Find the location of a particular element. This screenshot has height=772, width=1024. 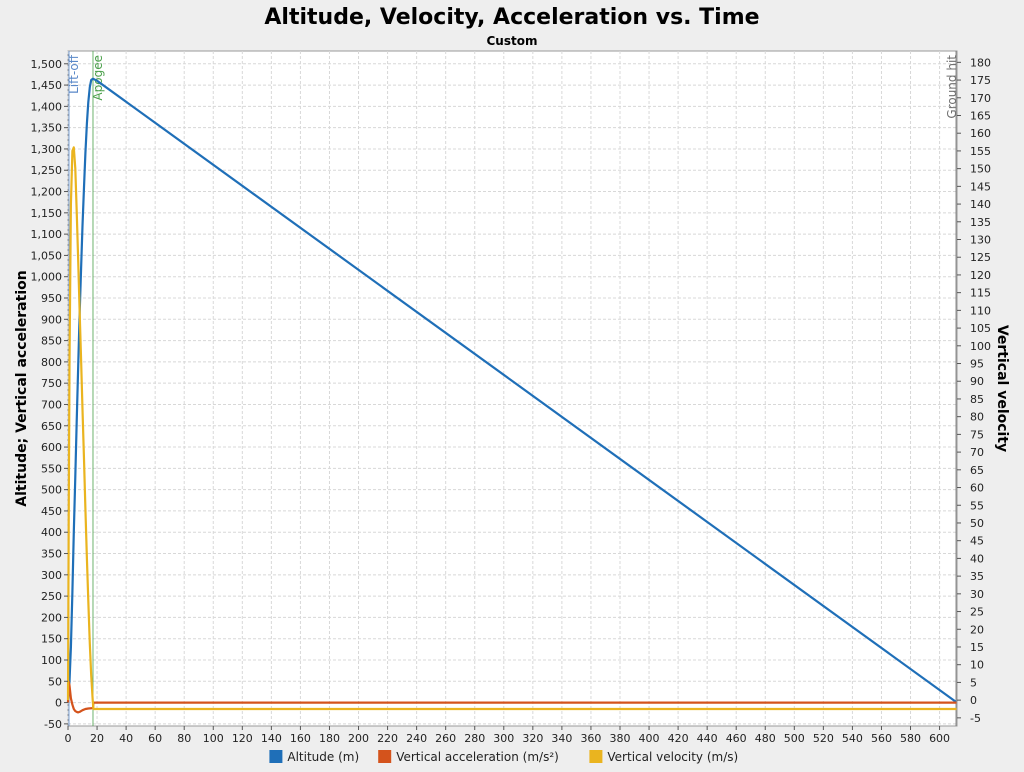

x-tick-label: 600 is located at coordinates (939, 738).